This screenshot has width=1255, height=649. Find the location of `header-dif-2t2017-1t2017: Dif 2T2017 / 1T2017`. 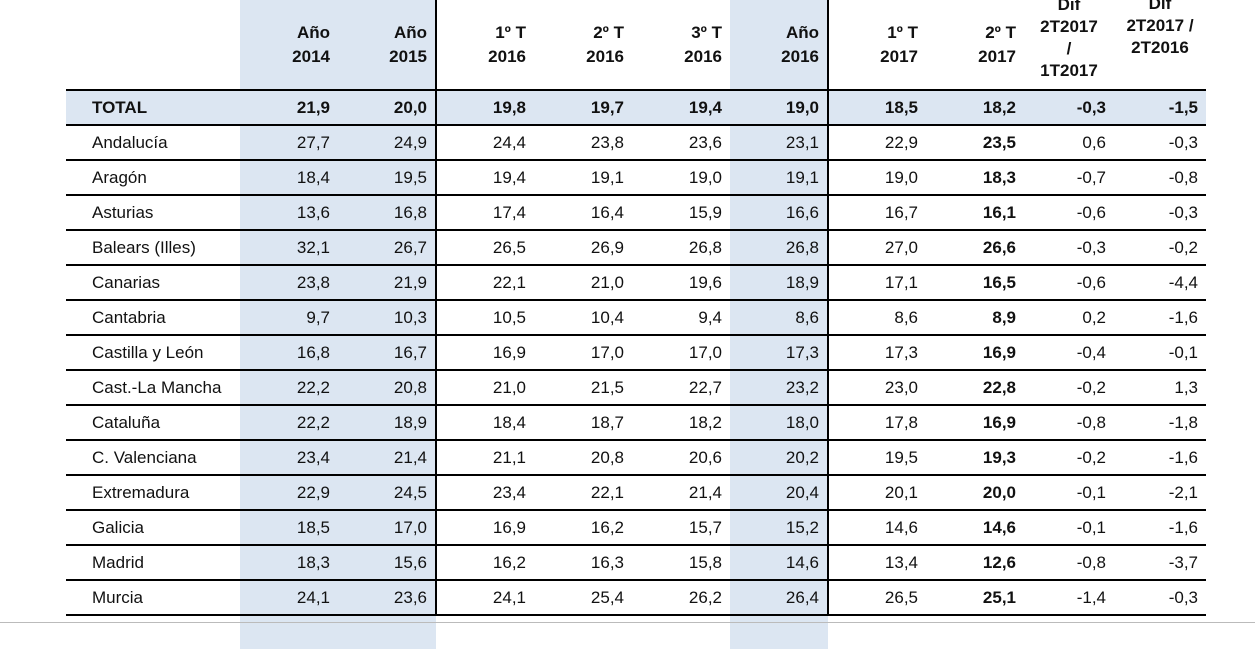

header-dif-2t2017-1t2017: Dif 2T2017 / 1T2017 is located at coordinates (1069, 45).